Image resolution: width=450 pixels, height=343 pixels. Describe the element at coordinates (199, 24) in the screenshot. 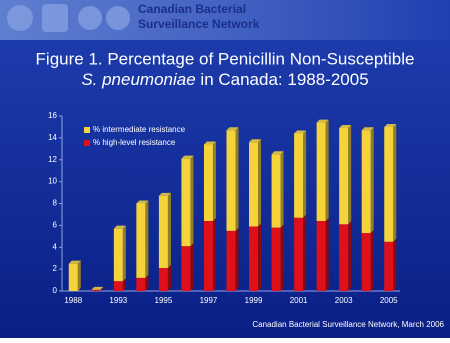

I see `org-name: Surveillance Network` at that location.